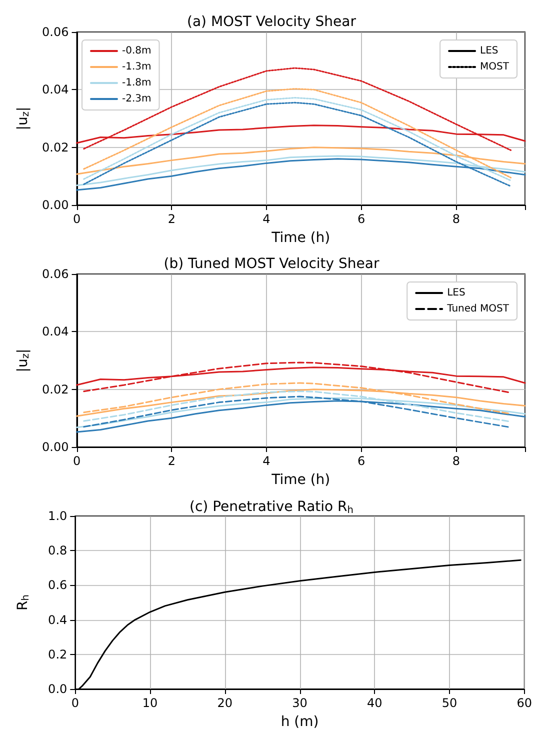 This screenshot has height=744, width=543. What do you see at coordinates (524, 703) in the screenshot?
I see `x-tick-label: 60` at bounding box center [524, 703].